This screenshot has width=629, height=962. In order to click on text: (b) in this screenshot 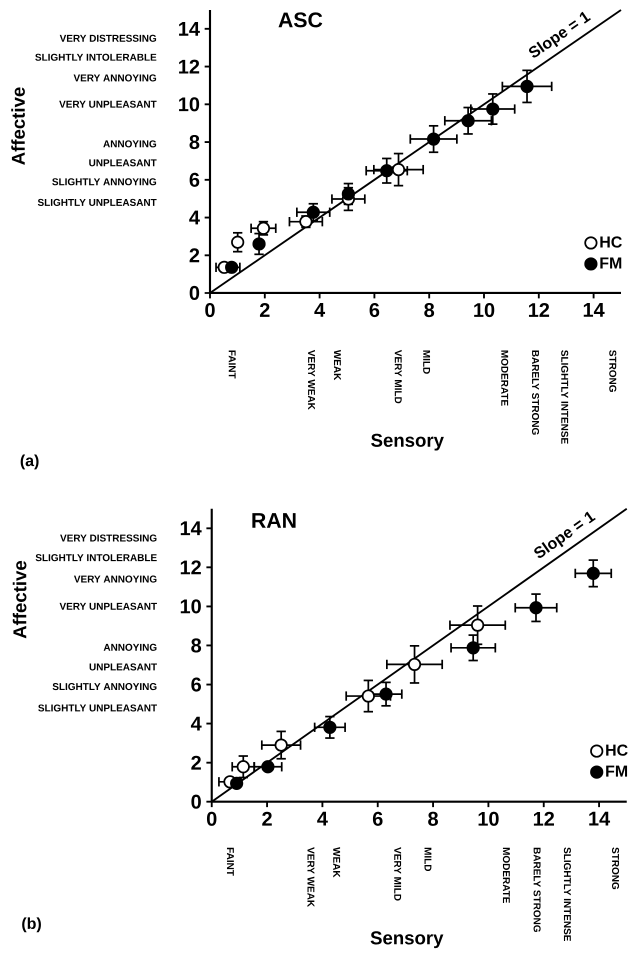, I will do `click(31, 924)`.